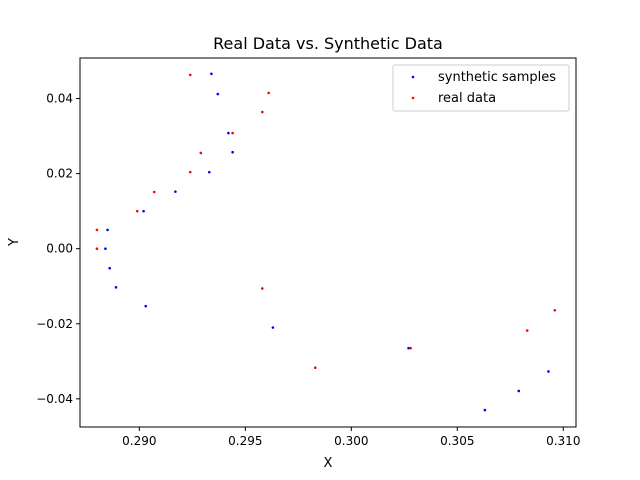  I want to click on y-axis-ticks: −0.04 −0.02 0.00 0.02 0.04, so click(58, 249).